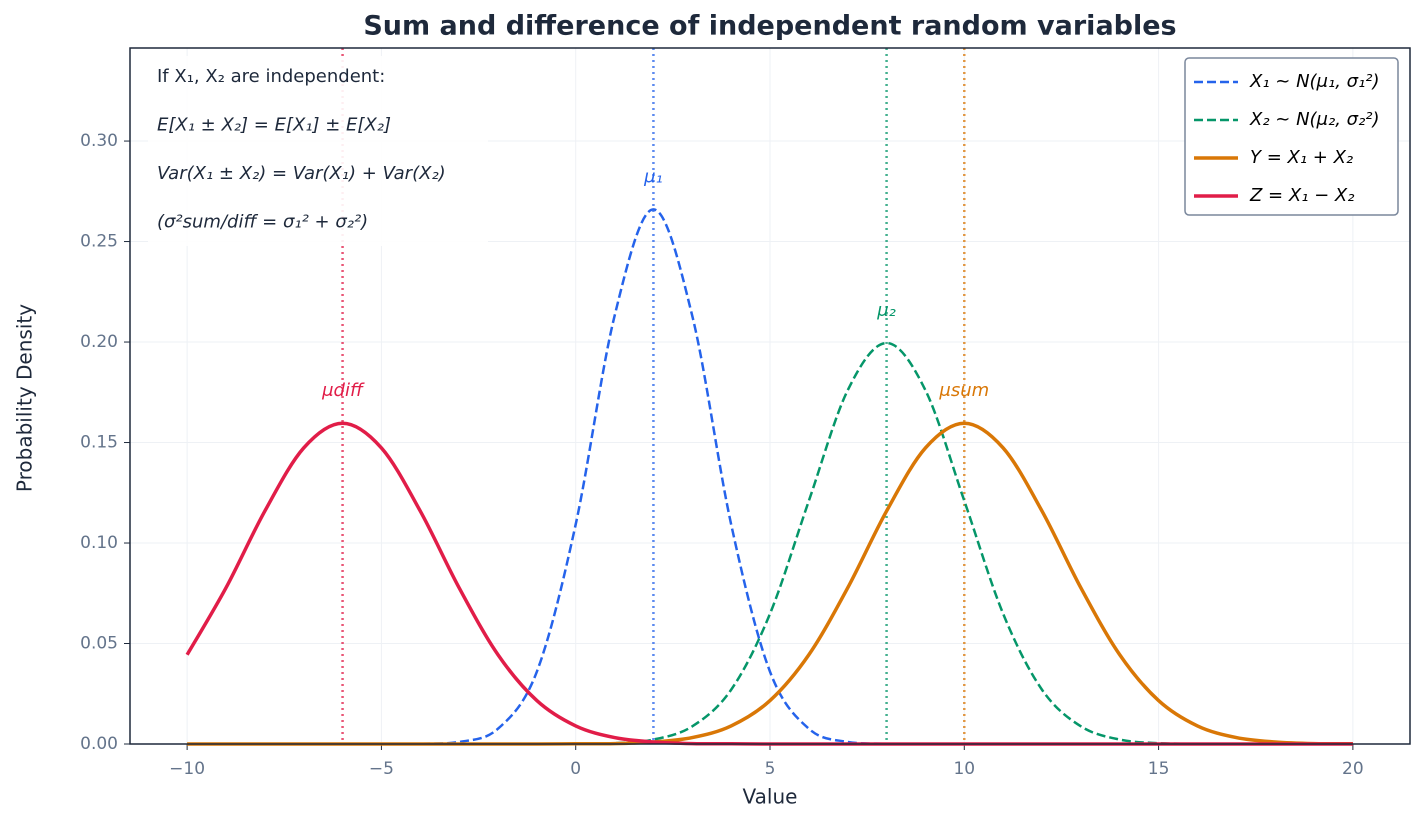  Describe the element at coordinates (1301, 157) in the screenshot. I see `legend-label: Y = X₁ + X₂` at that location.